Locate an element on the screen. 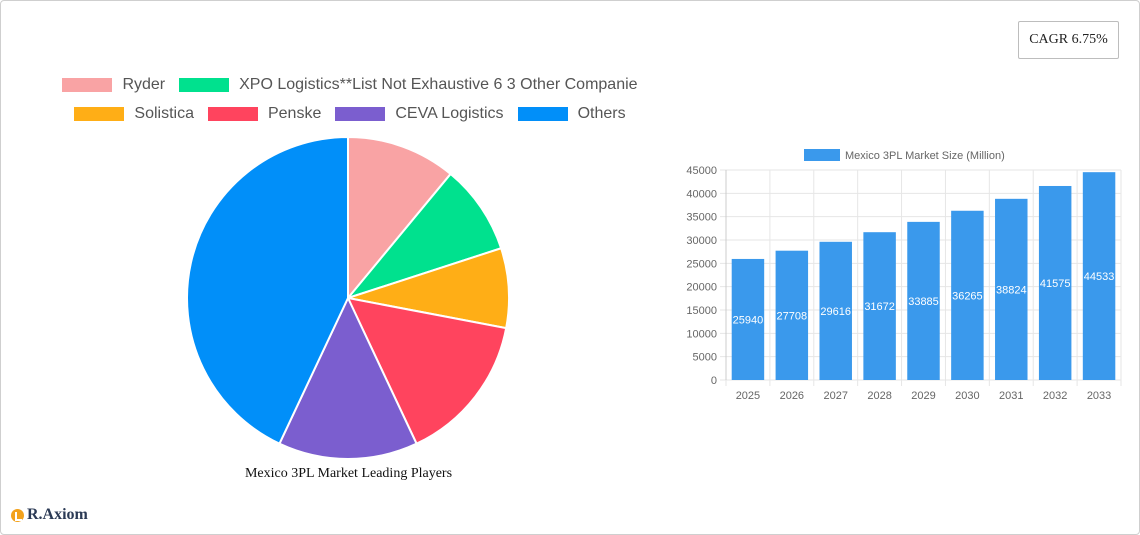 The width and height of the screenshot is (1140, 535). legend-label: Penske is located at coordinates (294, 113).